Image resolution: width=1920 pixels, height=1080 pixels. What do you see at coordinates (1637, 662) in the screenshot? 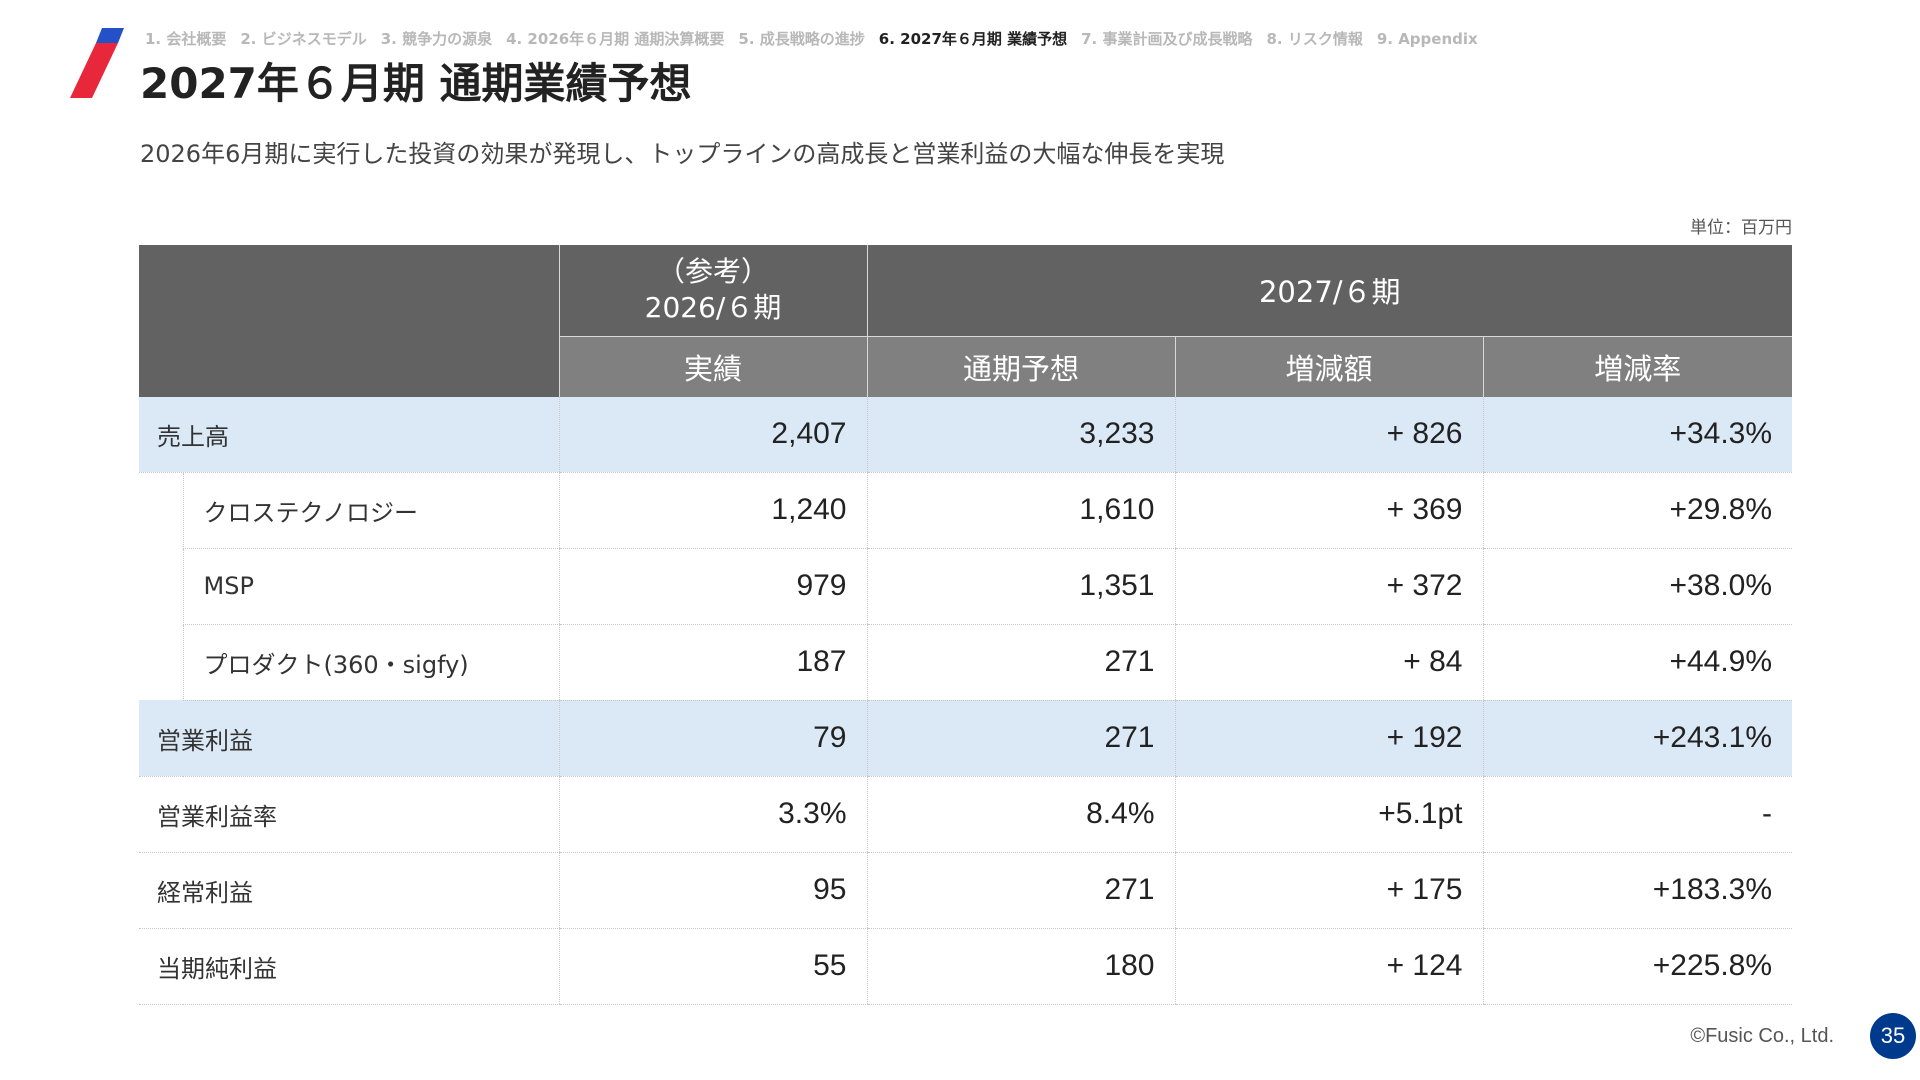
I see `cell-change-rate: +44.9%` at bounding box center [1637, 662].